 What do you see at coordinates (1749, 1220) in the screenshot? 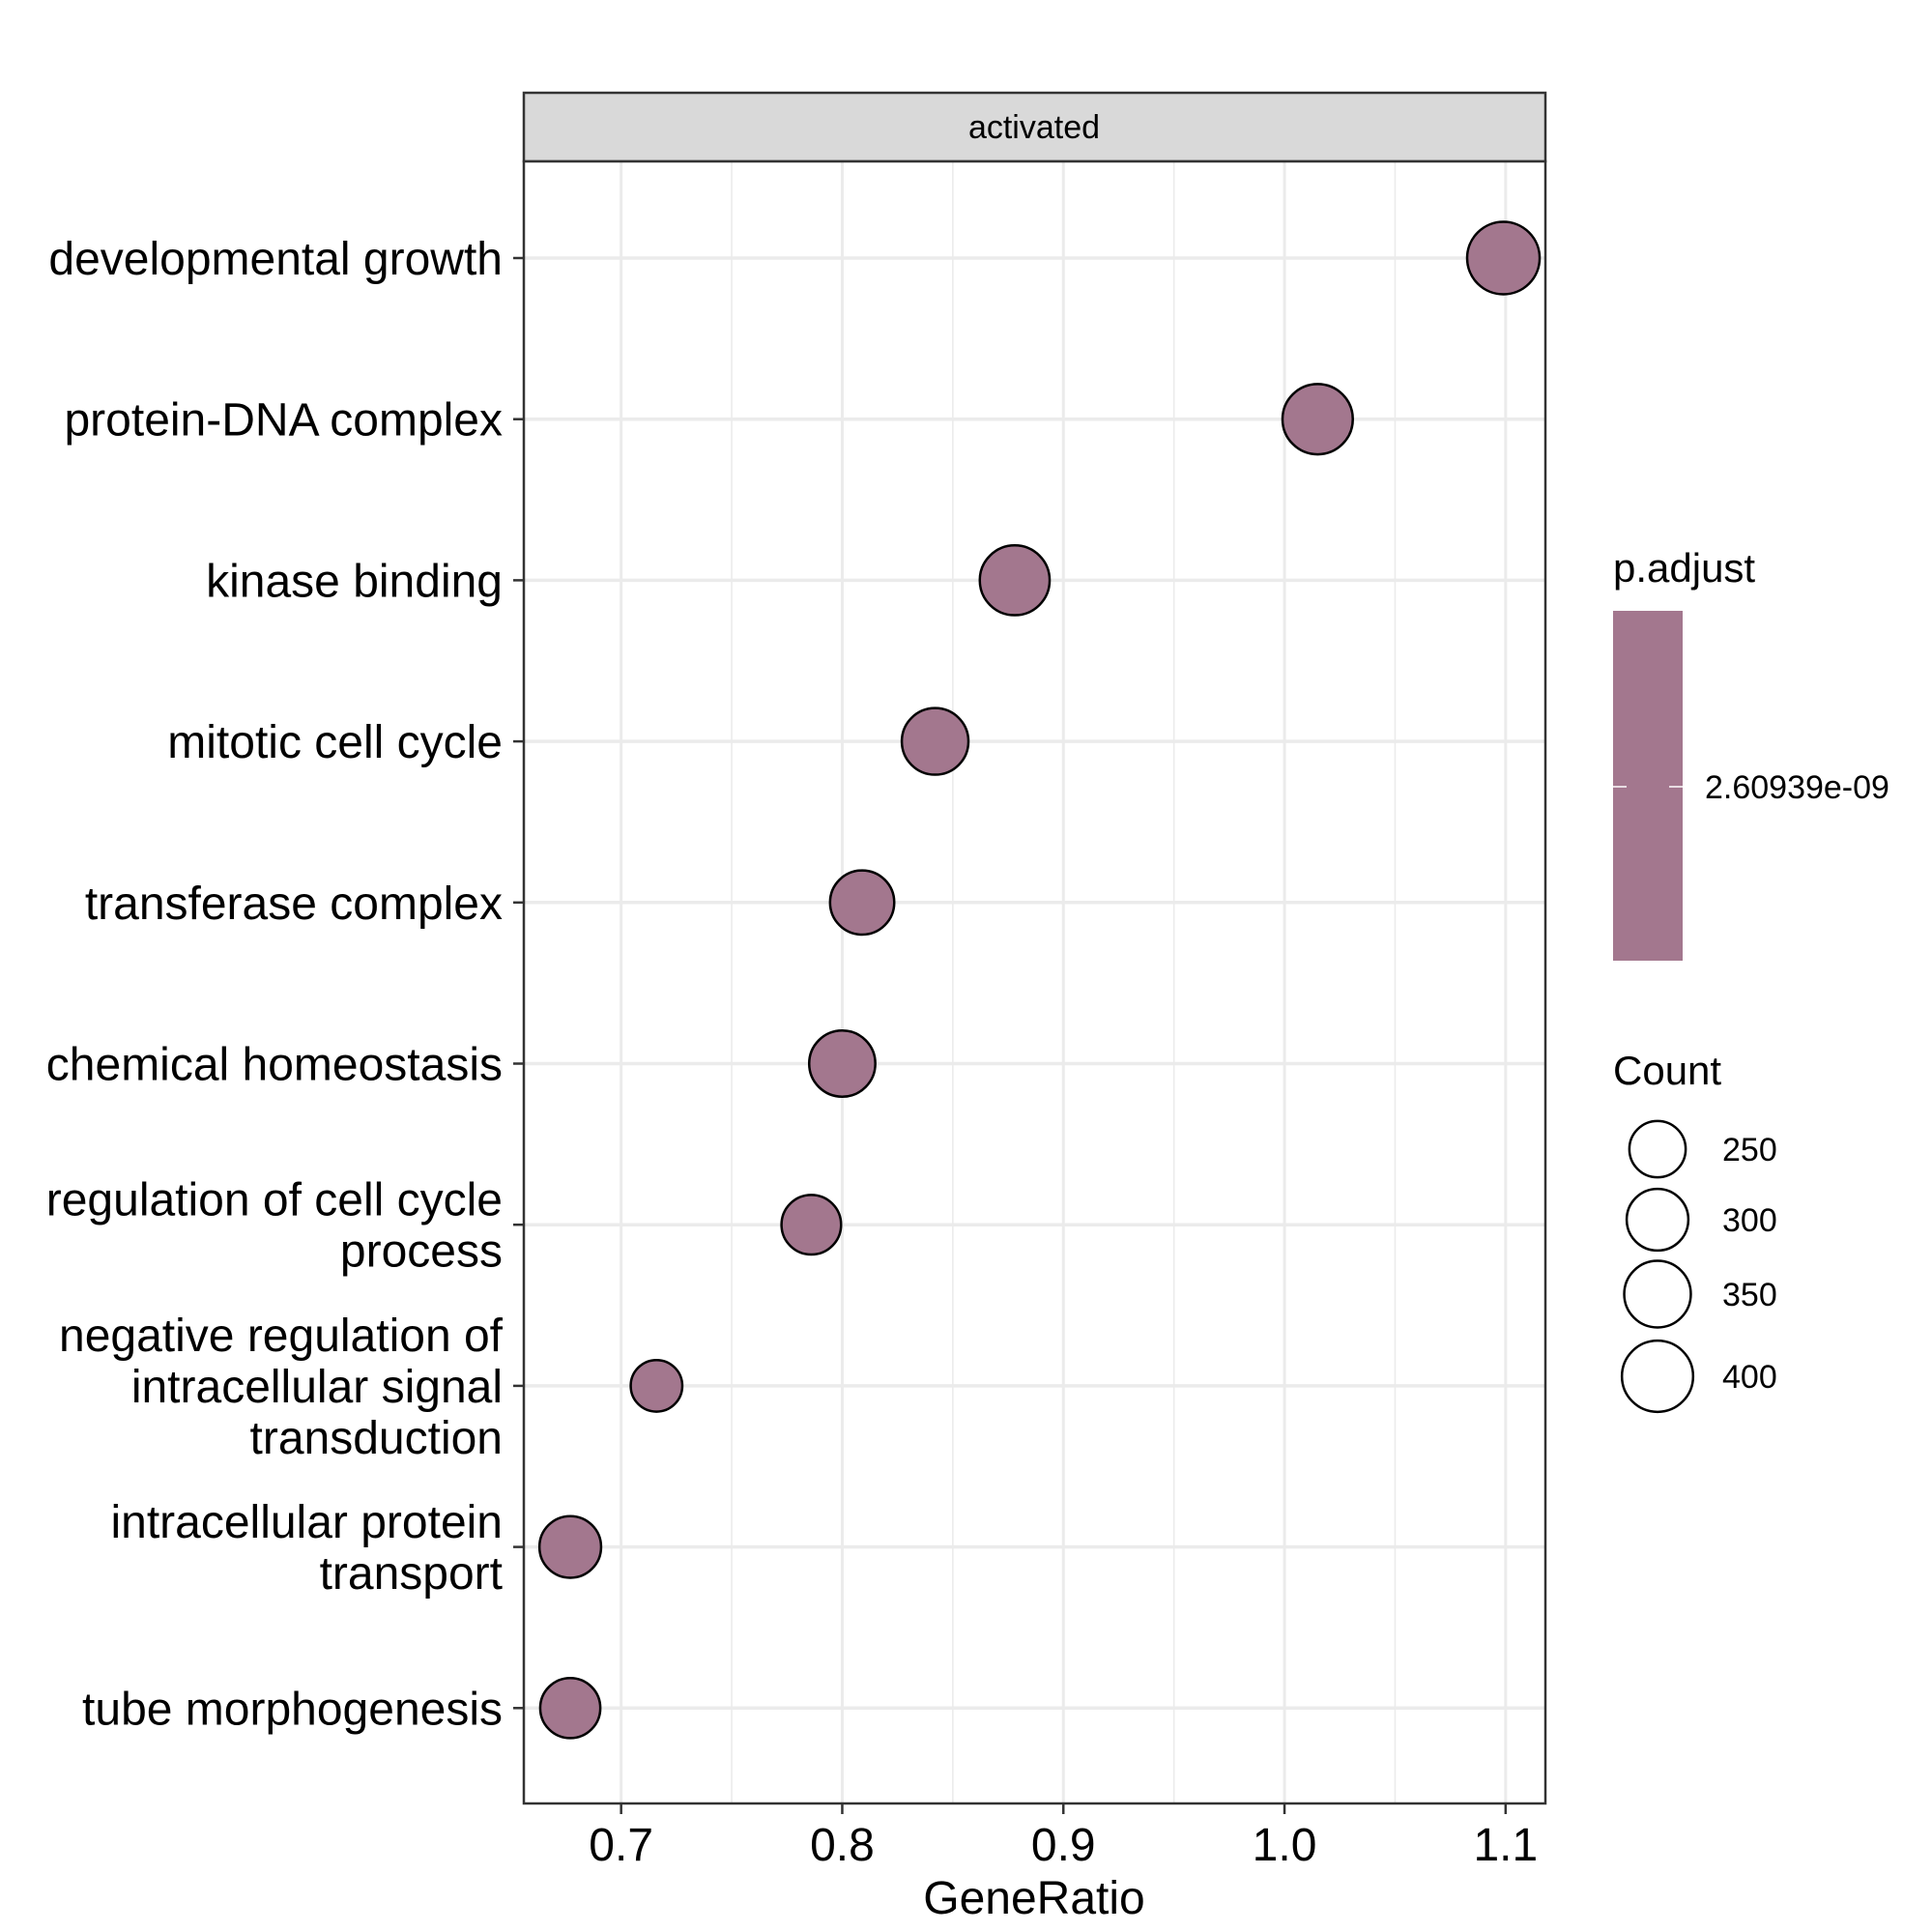
I see `size-legend-label: 300` at bounding box center [1749, 1220].